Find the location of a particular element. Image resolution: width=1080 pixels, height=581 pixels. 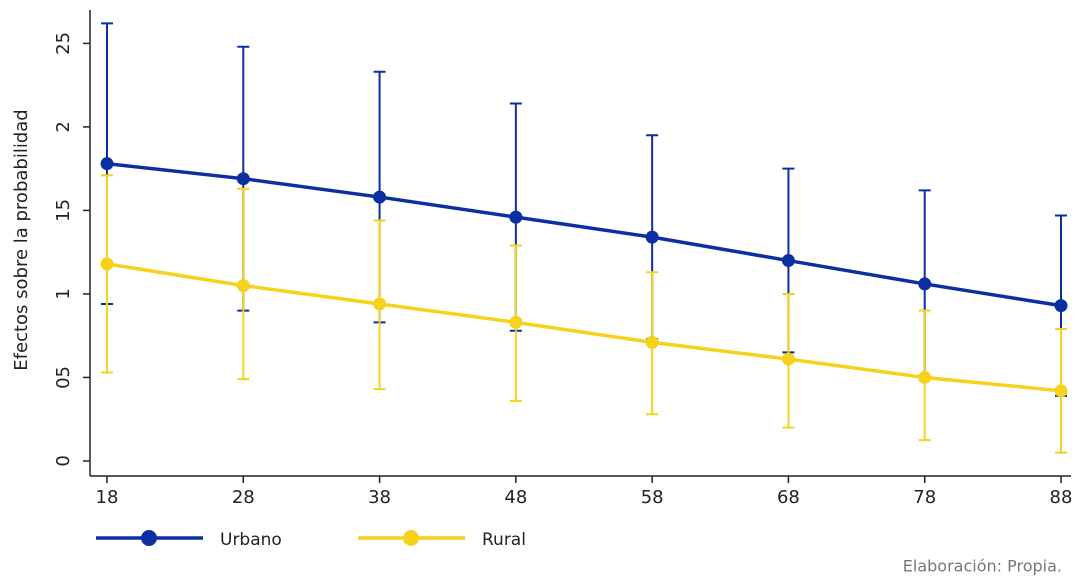

legend-label: Urbano is located at coordinates (251, 540).